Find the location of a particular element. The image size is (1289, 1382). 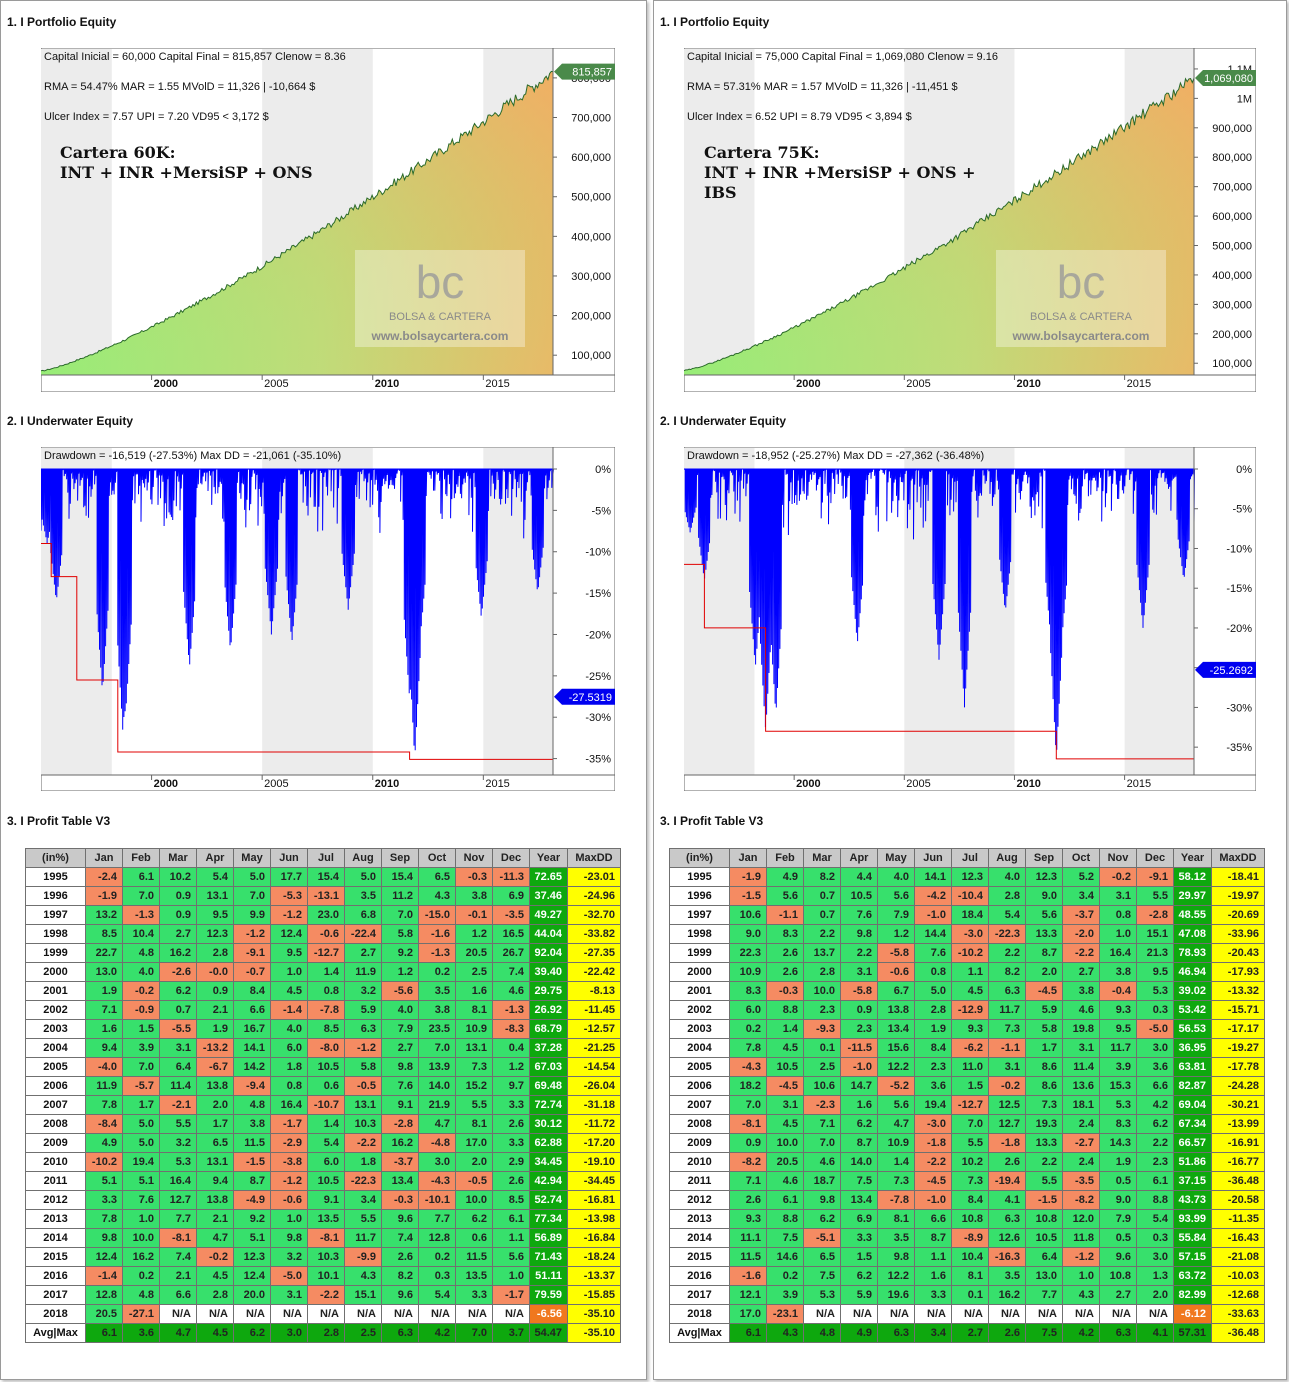

month-return-cell: -1.5 is located at coordinates (748, 896).